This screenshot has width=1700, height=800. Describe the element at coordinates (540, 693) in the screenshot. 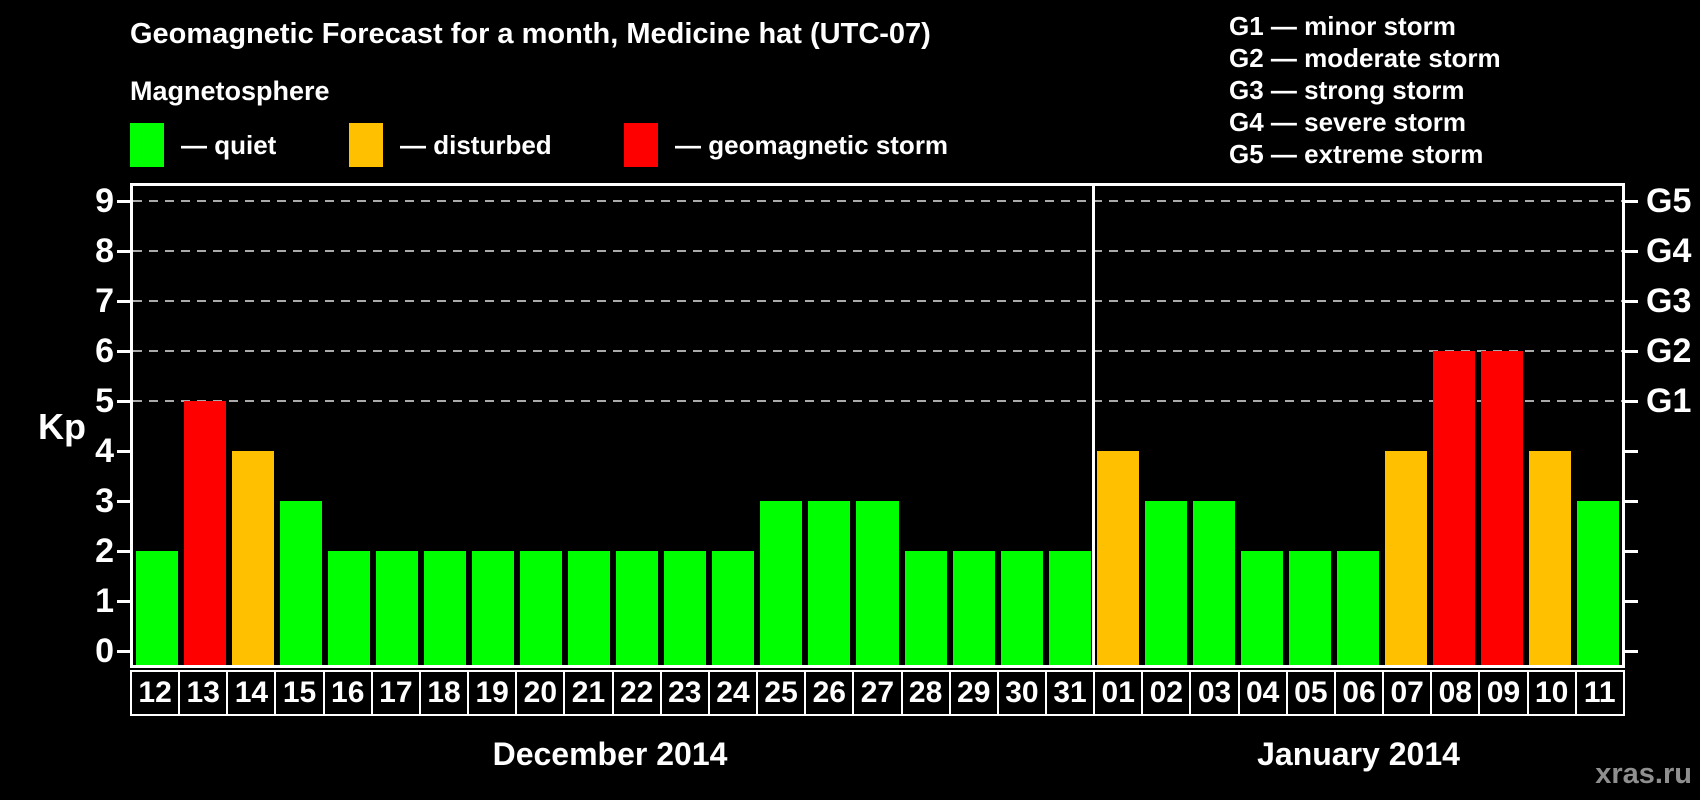

I see `day-cell-december-20: 20` at that location.